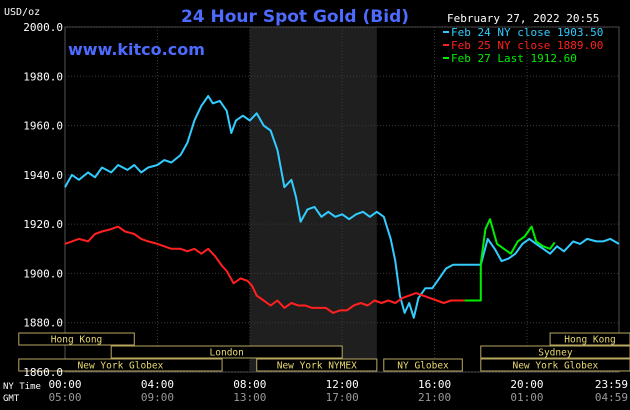 This screenshot has height=410, width=630. What do you see at coordinates (43, 27) in the screenshot?
I see `y-tick-label: 2000.0` at bounding box center [43, 27].